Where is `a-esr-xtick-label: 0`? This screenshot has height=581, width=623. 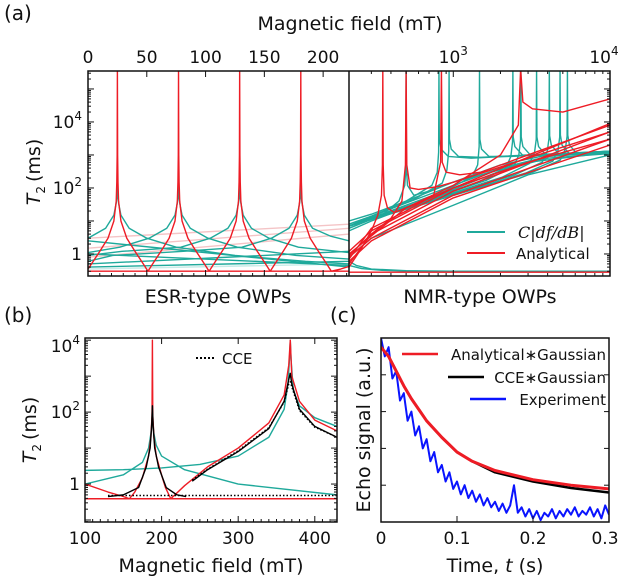
a-esr-xtick-label: 0 is located at coordinates (88, 58).